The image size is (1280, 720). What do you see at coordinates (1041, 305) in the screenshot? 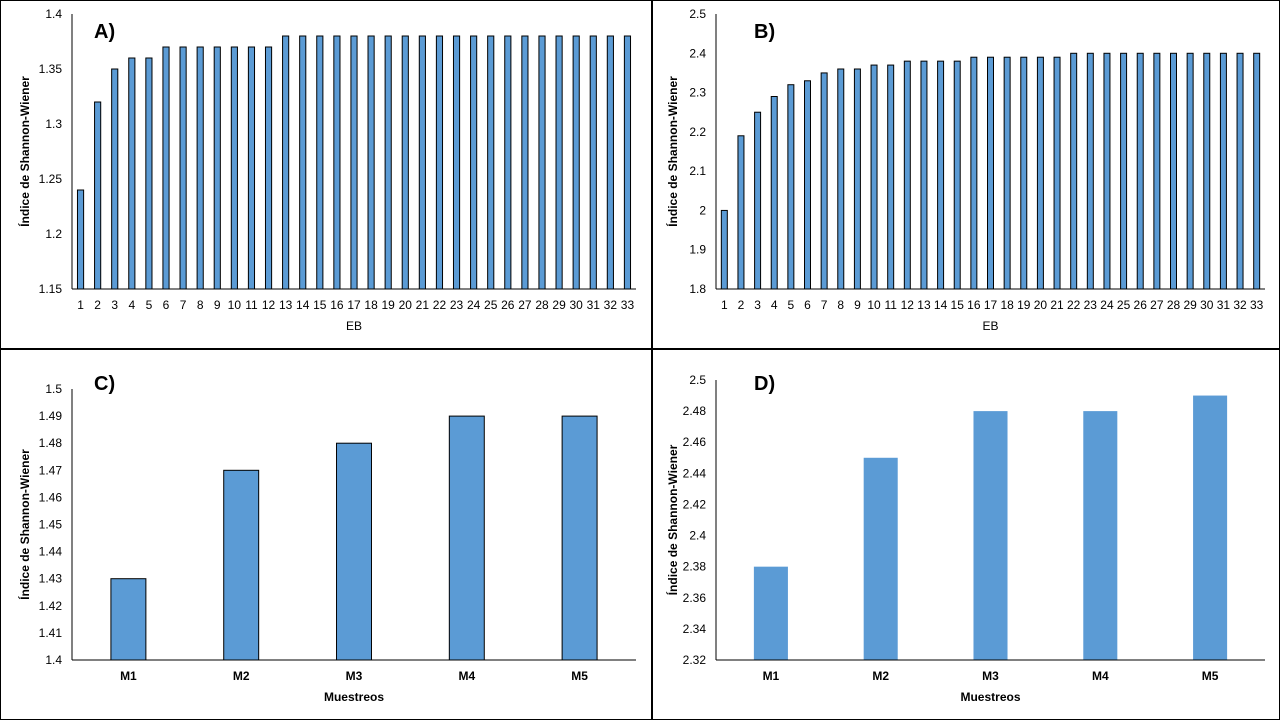
I see `x-tick-label: 20` at bounding box center [1041, 305].